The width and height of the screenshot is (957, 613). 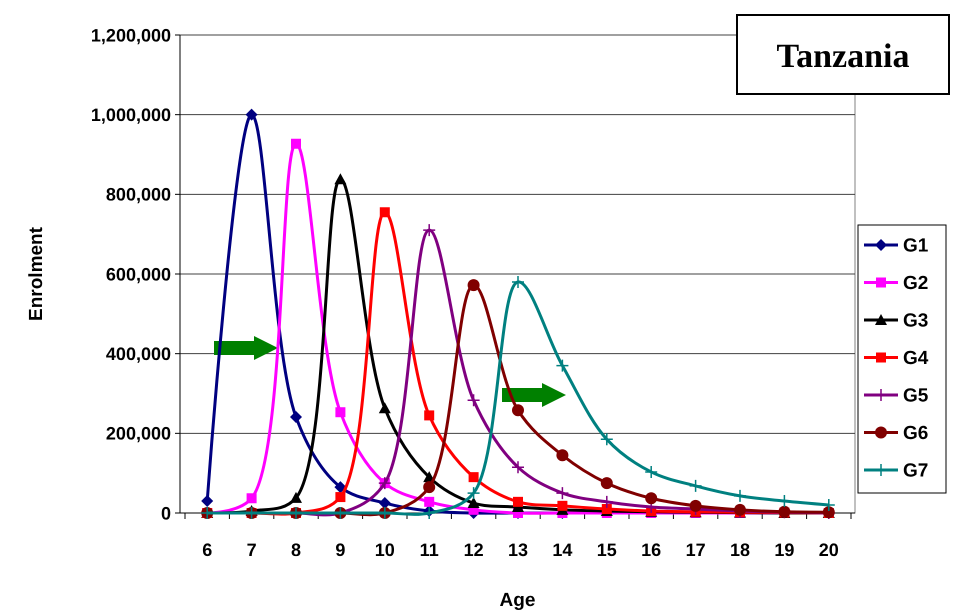 I want to click on y-tick-label: 1,000,000, so click(x=130, y=114).